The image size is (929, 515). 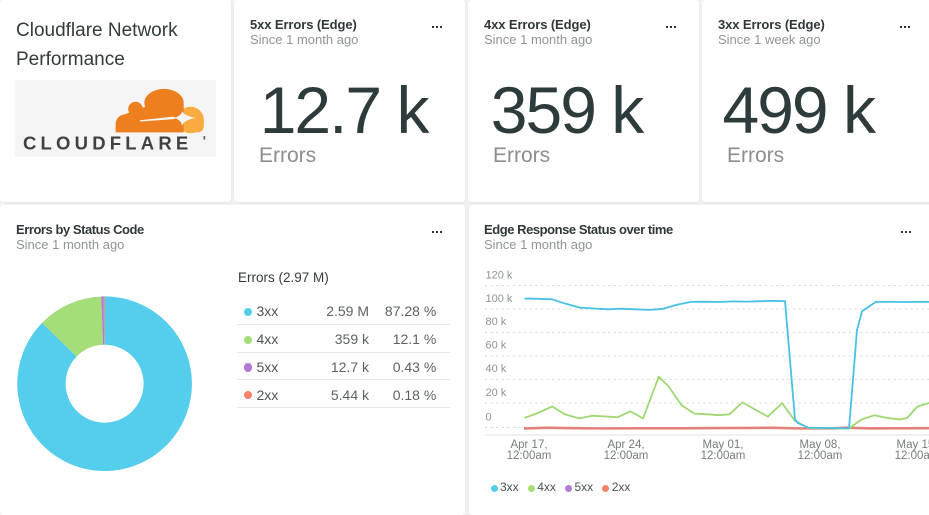 I want to click on svg-text: Apr 17,, so click(x=528, y=445).